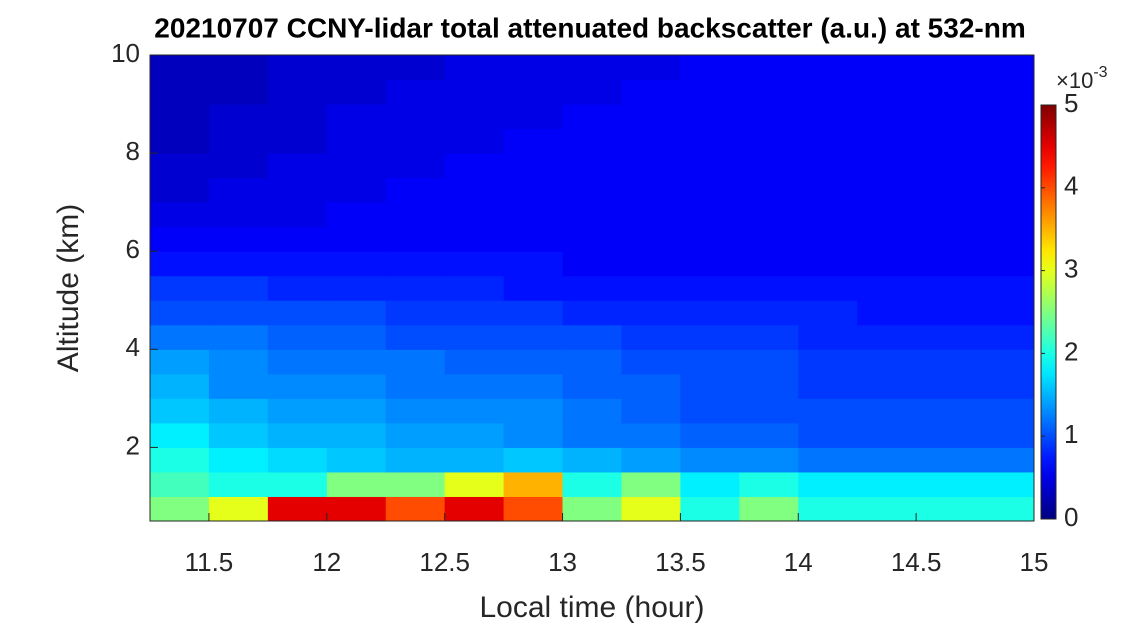  I want to click on y-tick-label: 2, so click(133, 445).